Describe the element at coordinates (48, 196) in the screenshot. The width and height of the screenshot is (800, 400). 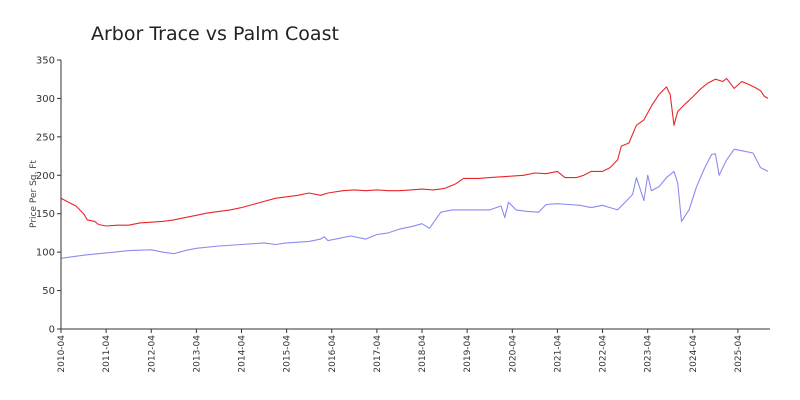
I see `y-axis-ticks: 0 50 100 150 200 250 300 350` at that location.